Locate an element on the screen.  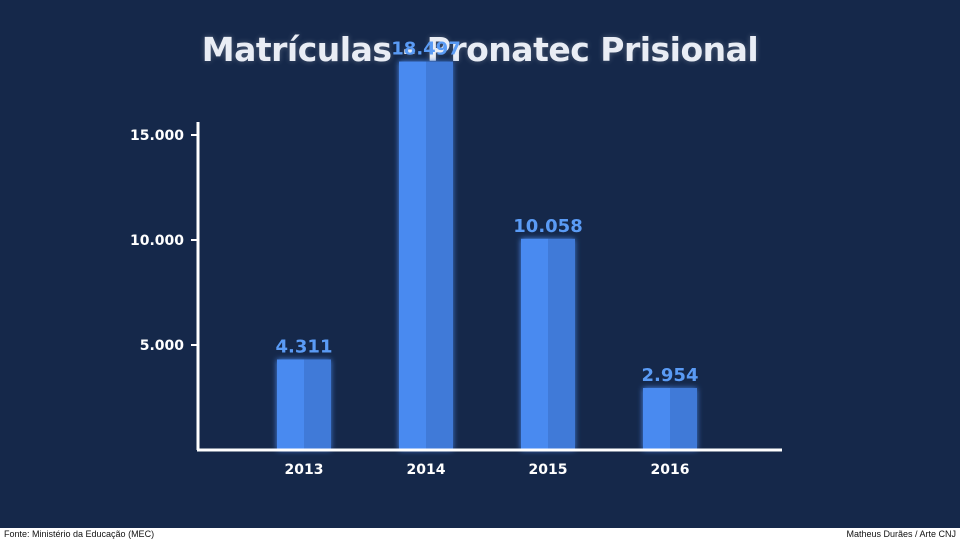
y-tick-label: 15.000 is located at coordinates (157, 136).